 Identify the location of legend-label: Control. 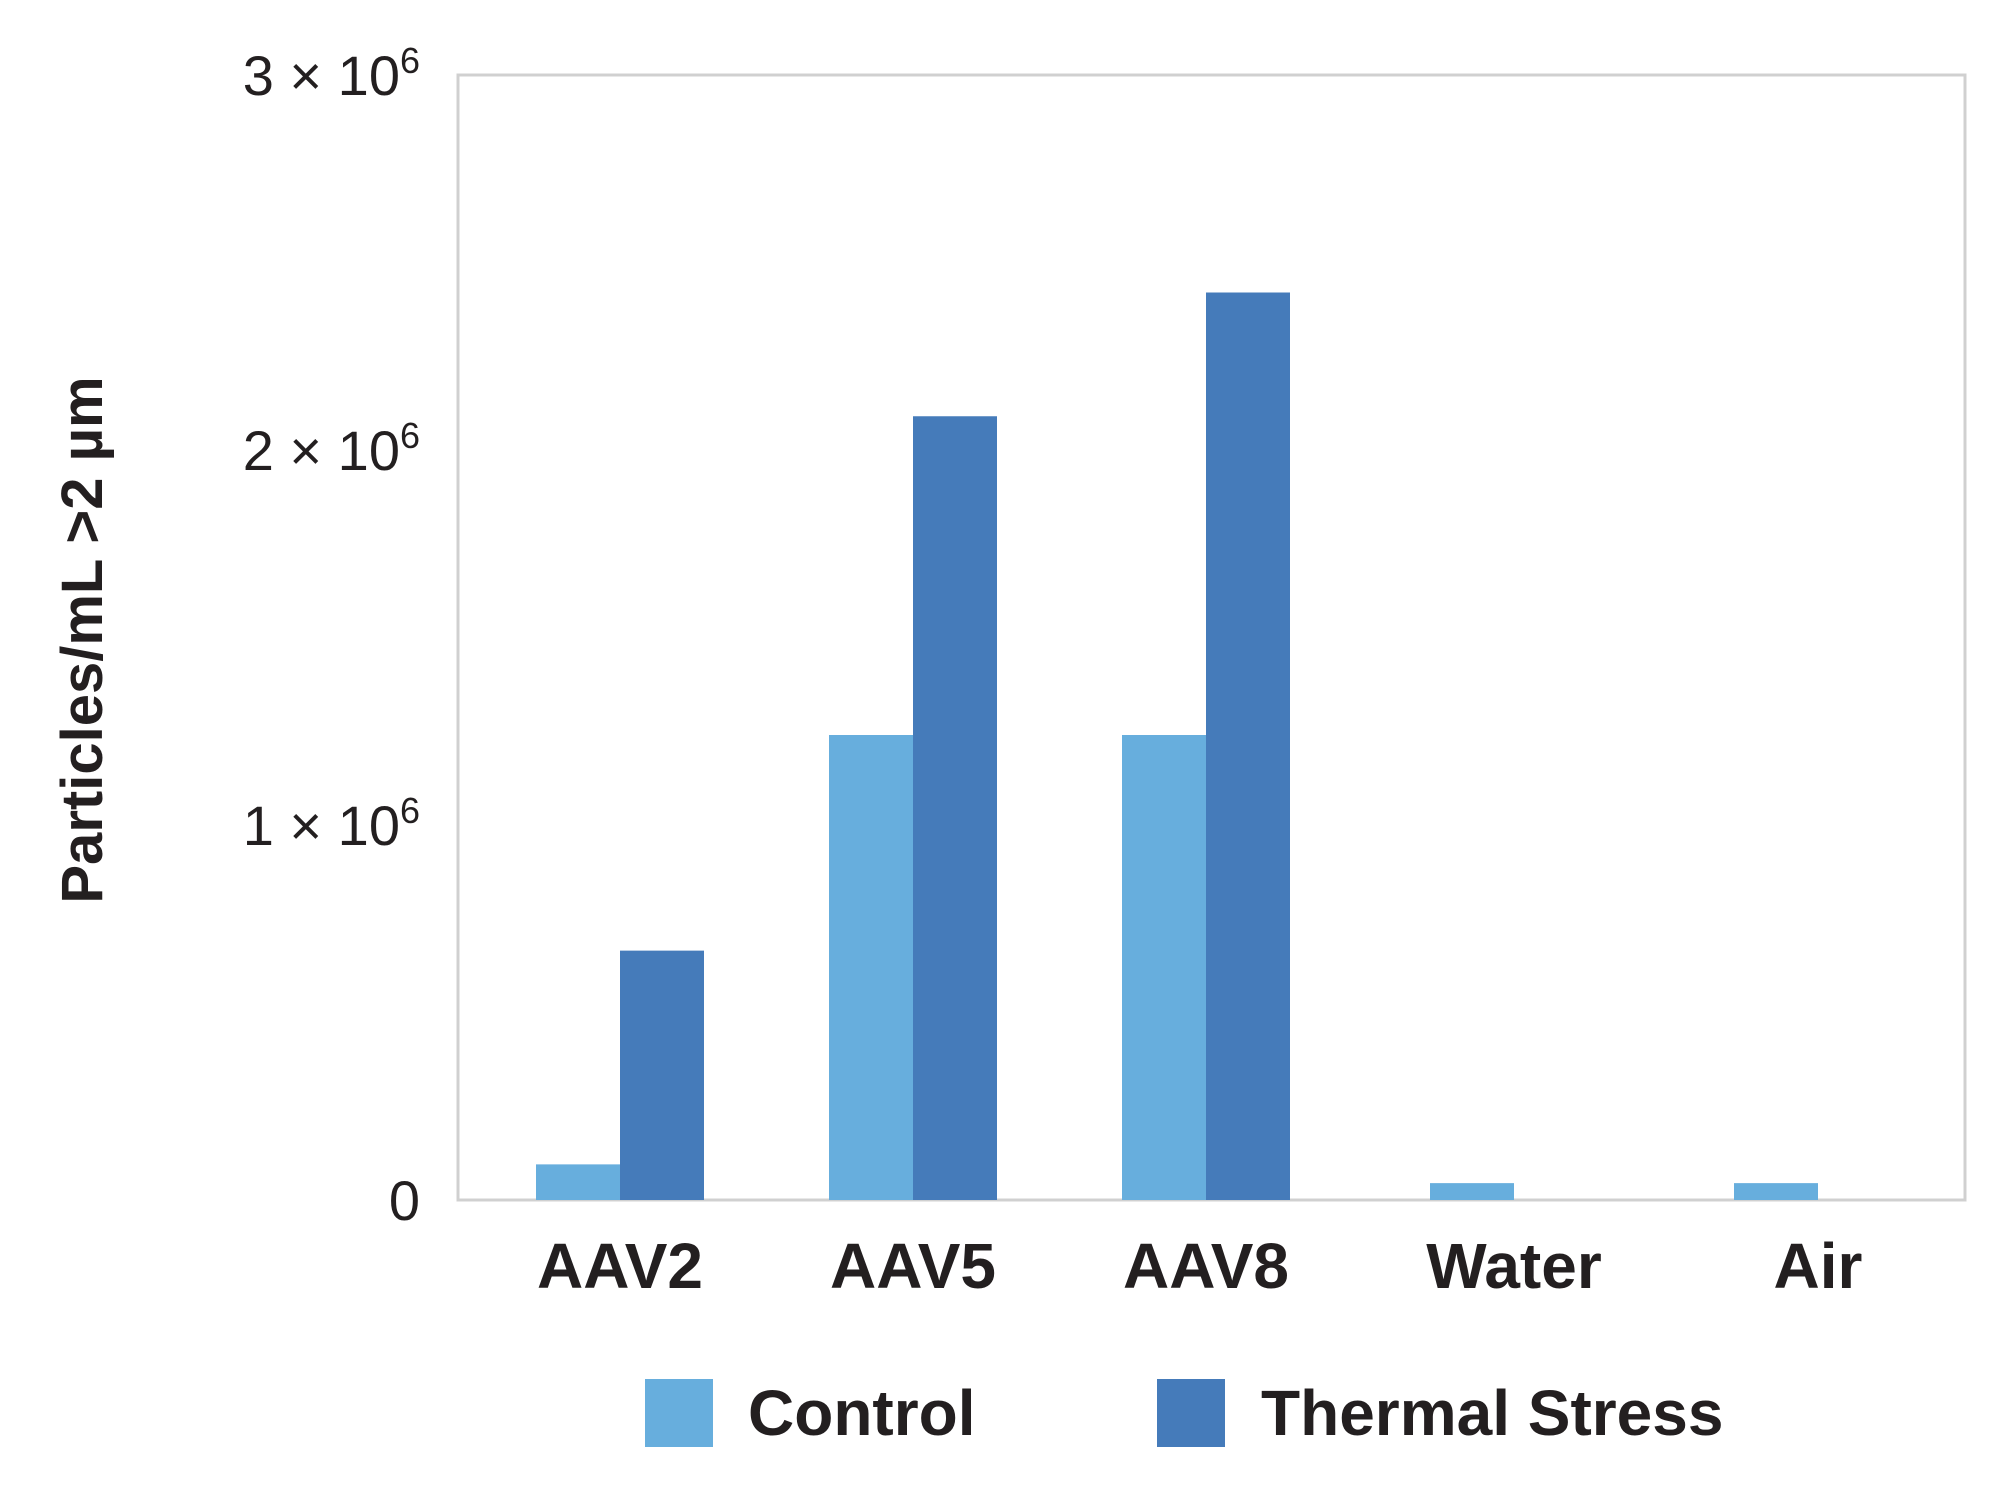
(862, 1413).